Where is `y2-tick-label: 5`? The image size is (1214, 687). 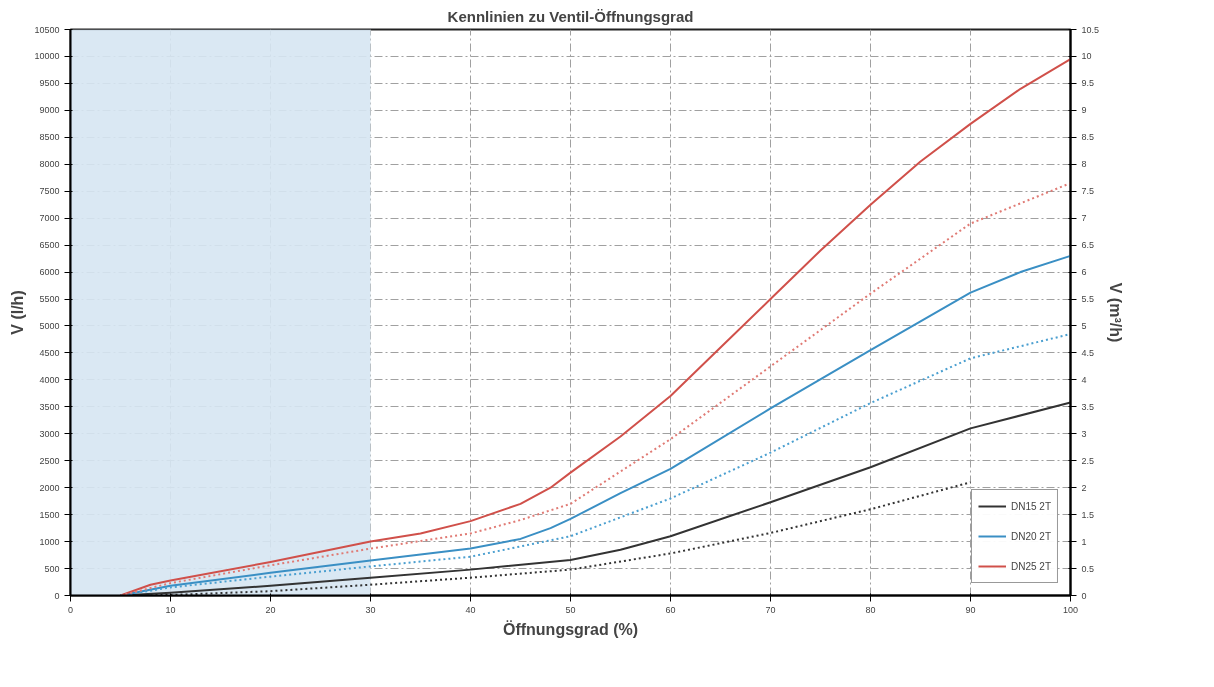
y2-tick-label: 5 is located at coordinates (1084, 325).